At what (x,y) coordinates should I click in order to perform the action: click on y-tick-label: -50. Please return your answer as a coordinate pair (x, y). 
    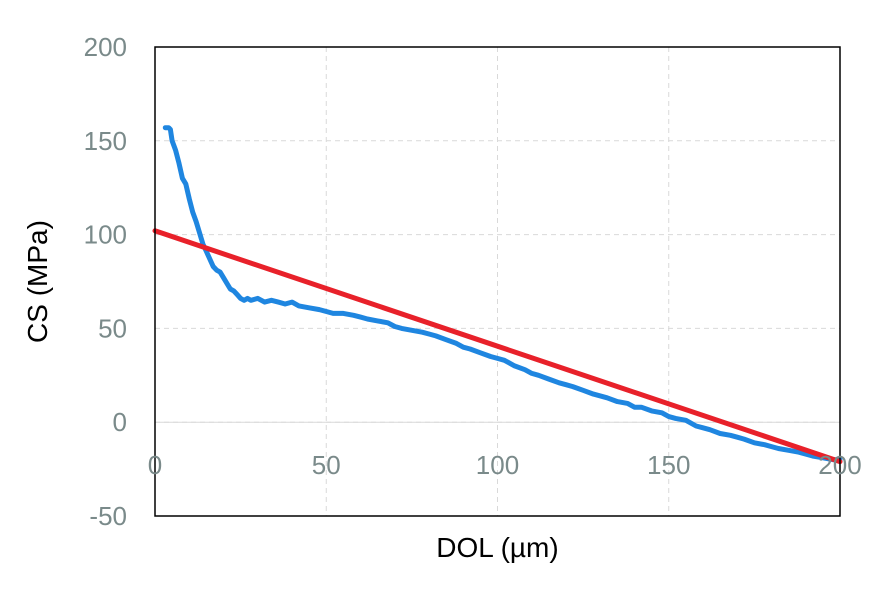
    Looking at the image, I should click on (108, 516).